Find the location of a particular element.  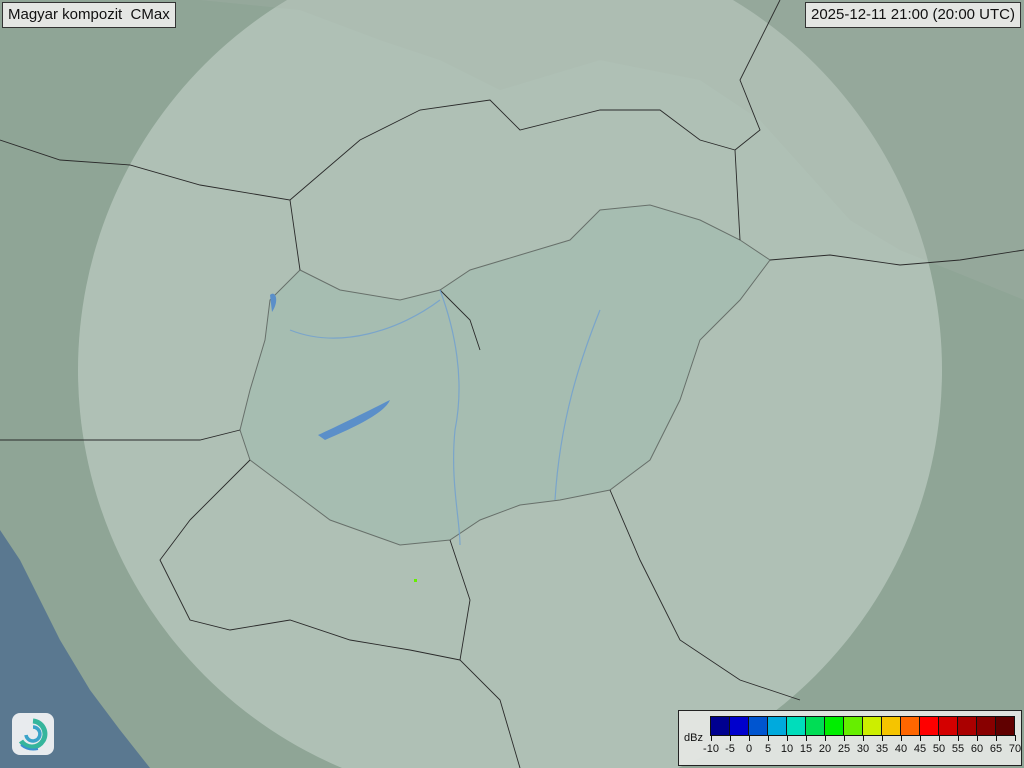

tick-label: 35 is located at coordinates (882, 749).